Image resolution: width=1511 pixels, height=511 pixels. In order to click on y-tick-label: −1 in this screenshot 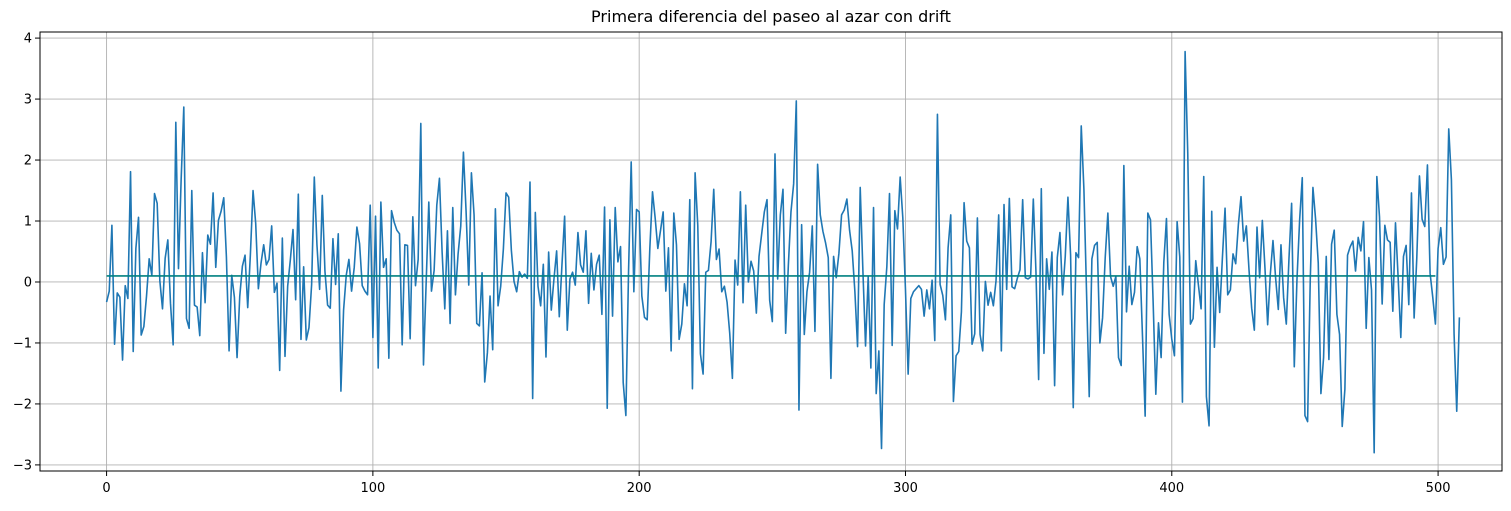, I will do `click(22, 343)`.